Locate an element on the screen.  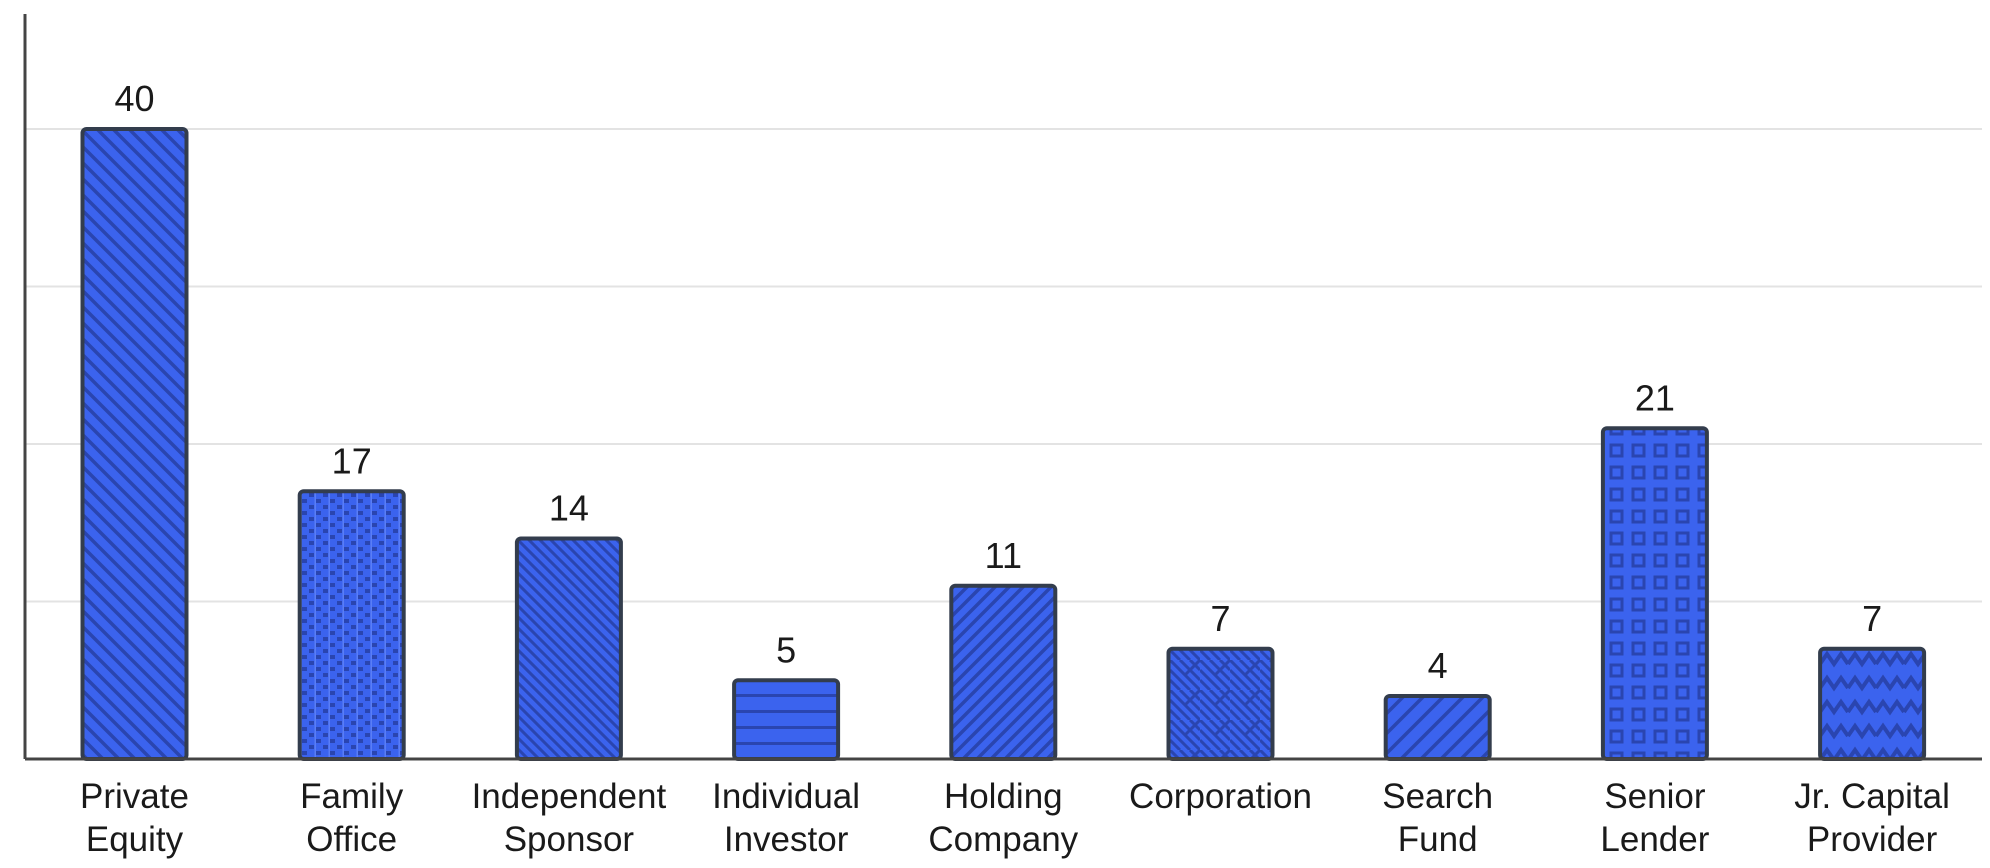
data-label: 11 is located at coordinates (1003, 555).